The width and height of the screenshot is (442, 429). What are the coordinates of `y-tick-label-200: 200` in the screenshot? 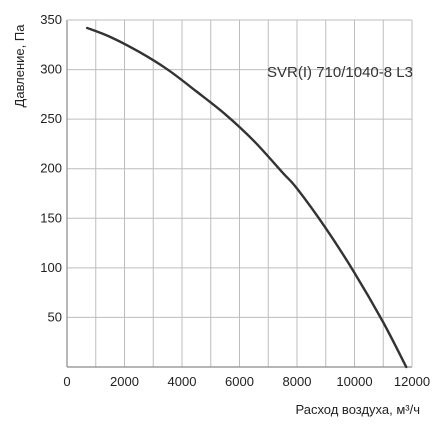 It's located at (51, 168).